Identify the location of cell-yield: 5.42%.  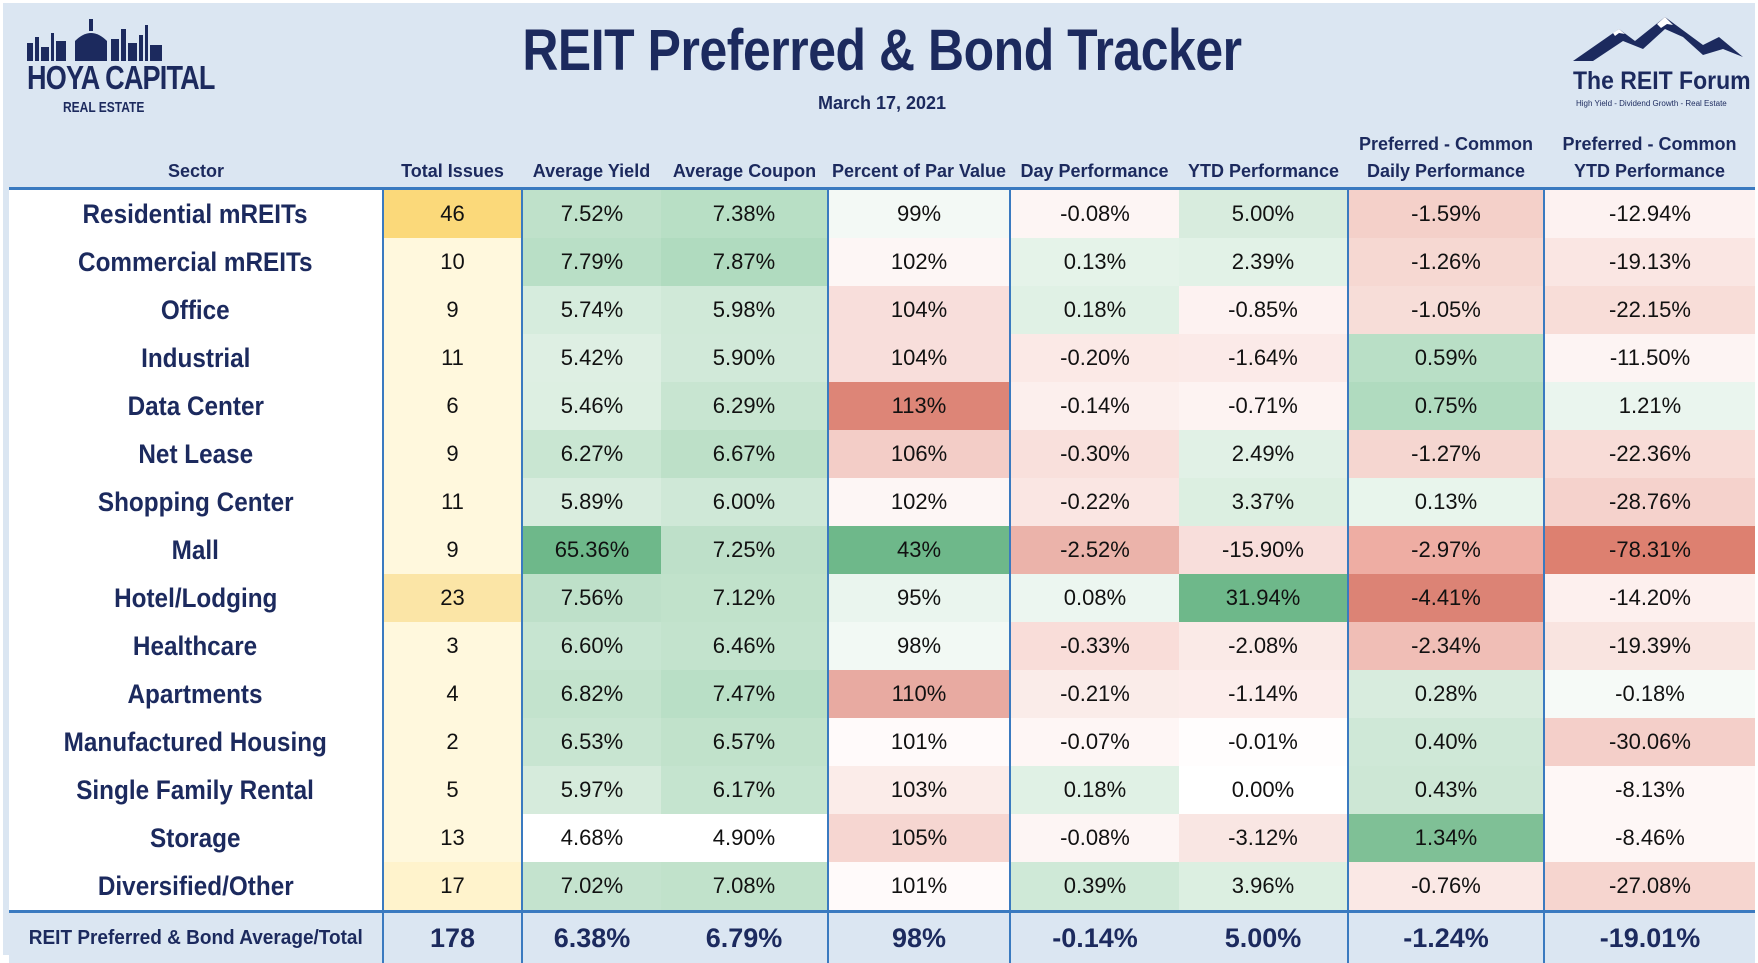
(591, 358).